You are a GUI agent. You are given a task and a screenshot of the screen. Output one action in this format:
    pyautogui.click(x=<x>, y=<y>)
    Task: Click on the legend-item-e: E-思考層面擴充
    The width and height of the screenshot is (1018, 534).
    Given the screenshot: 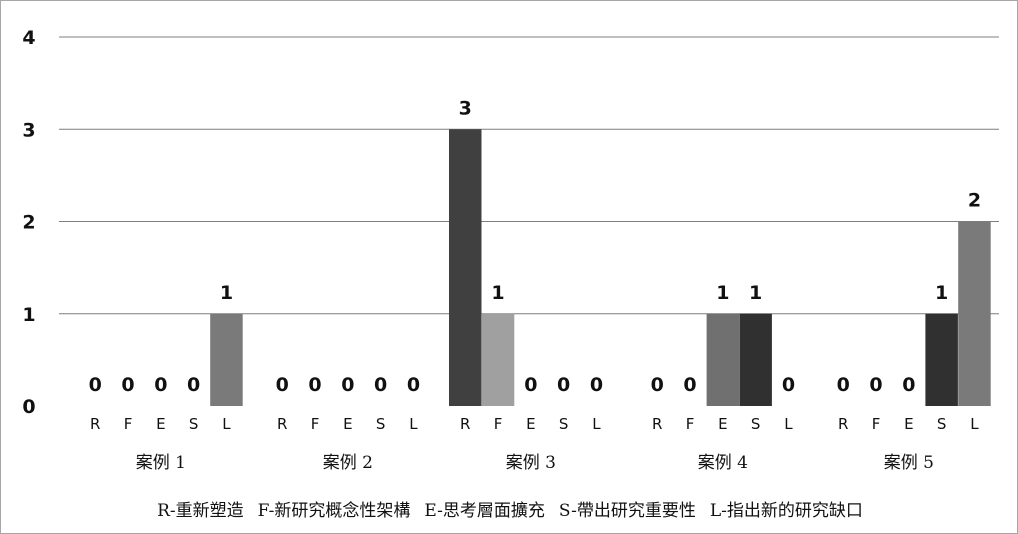 What is the action you would take?
    pyautogui.click(x=484, y=510)
    